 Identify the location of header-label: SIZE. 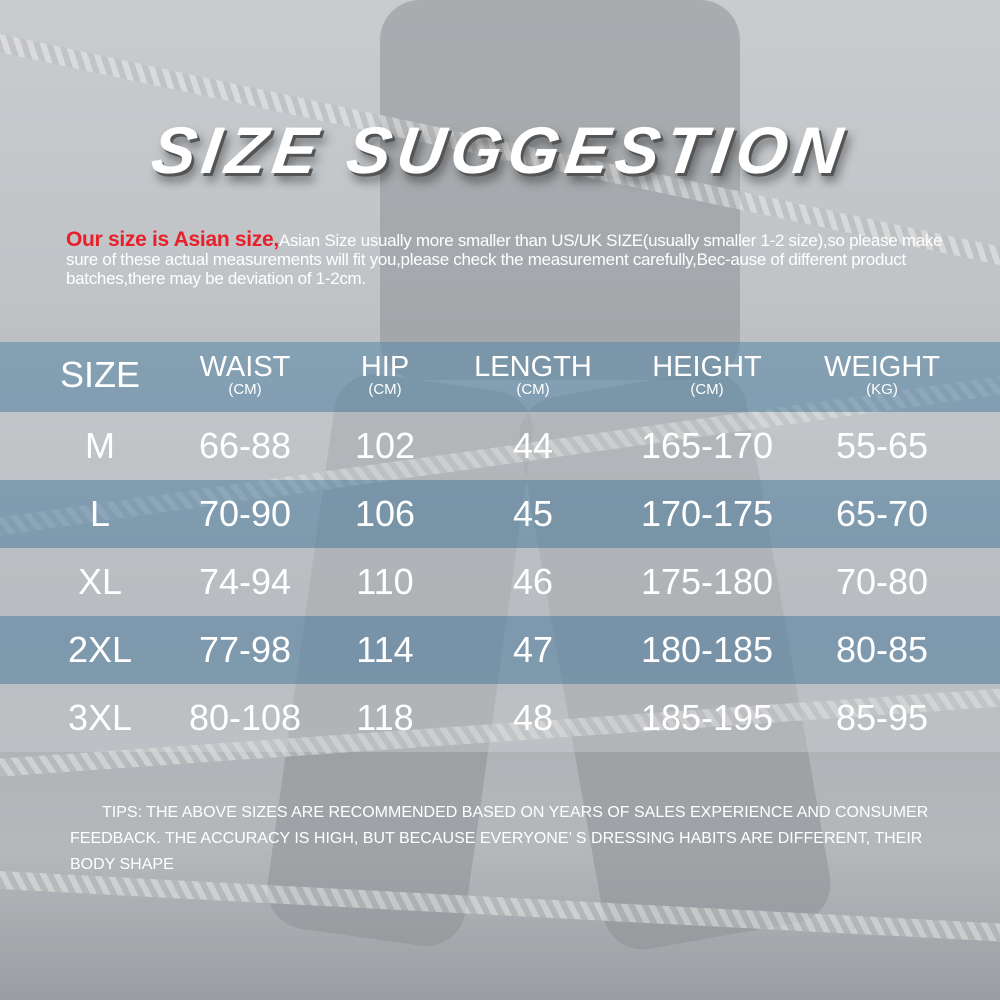
(100, 374).